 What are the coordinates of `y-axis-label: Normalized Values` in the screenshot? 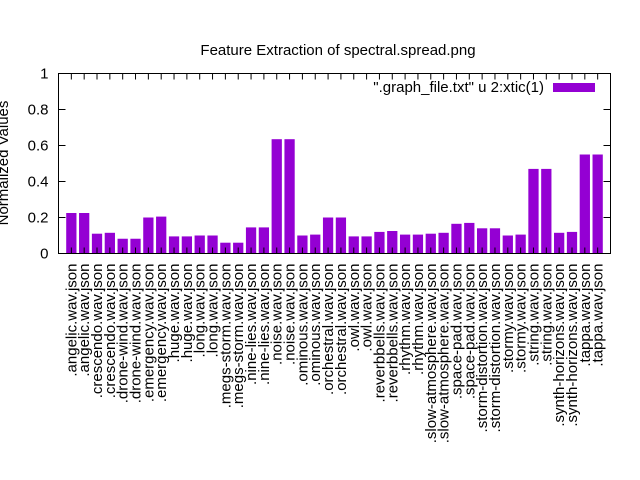 It's located at (6, 163).